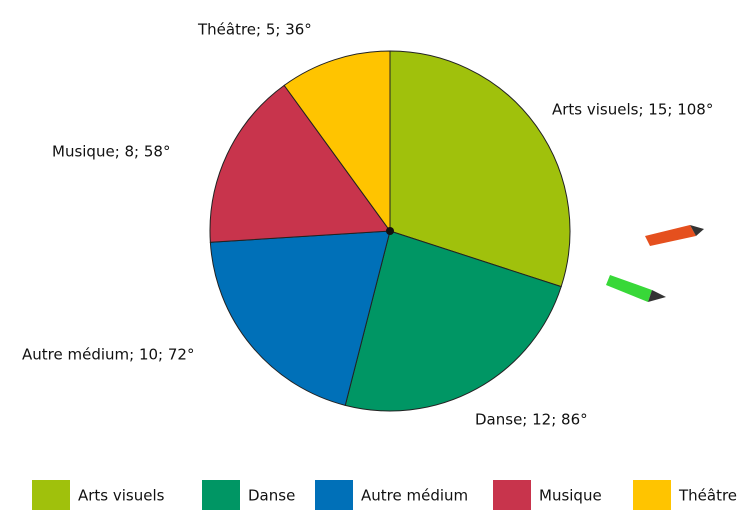 This screenshot has width=746, height=510. I want to click on data-label: Autre médium; 10; 72°, so click(108, 355).